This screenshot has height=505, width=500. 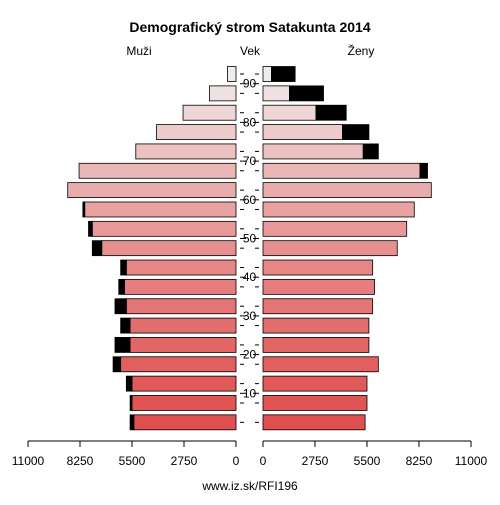 What do you see at coordinates (250, 316) in the screenshot?
I see `age-tick-label-30: 30` at bounding box center [250, 316].